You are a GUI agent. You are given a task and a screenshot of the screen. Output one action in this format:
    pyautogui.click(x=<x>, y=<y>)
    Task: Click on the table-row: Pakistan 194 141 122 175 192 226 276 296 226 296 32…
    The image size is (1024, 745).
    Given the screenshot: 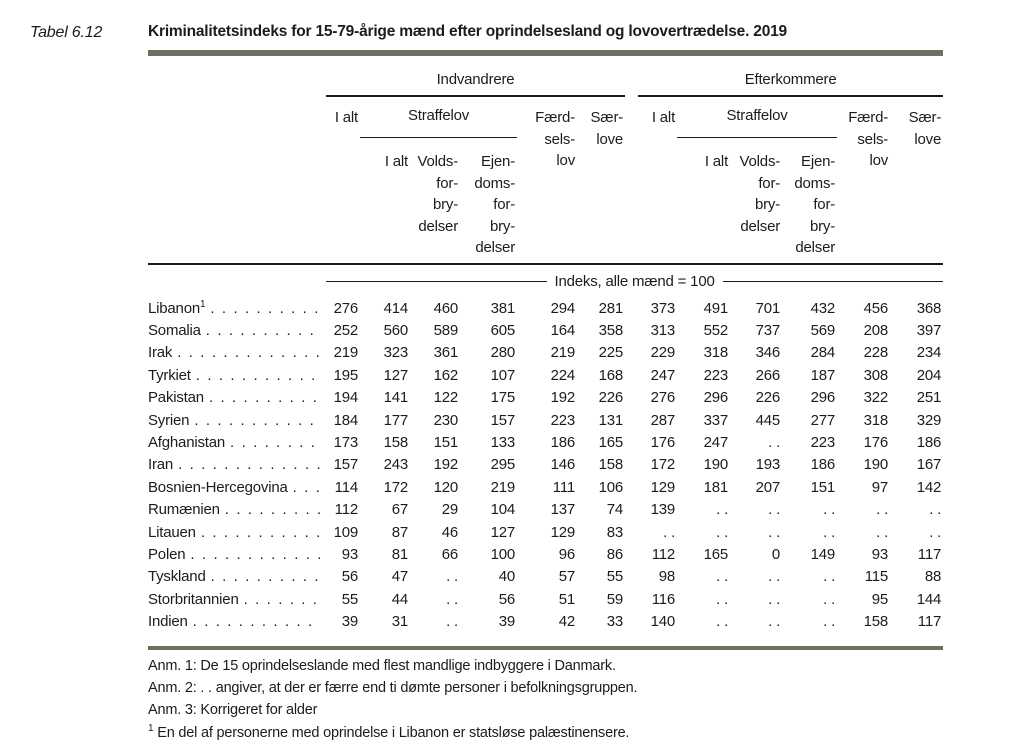 What is the action you would take?
    pyautogui.click(x=545, y=398)
    